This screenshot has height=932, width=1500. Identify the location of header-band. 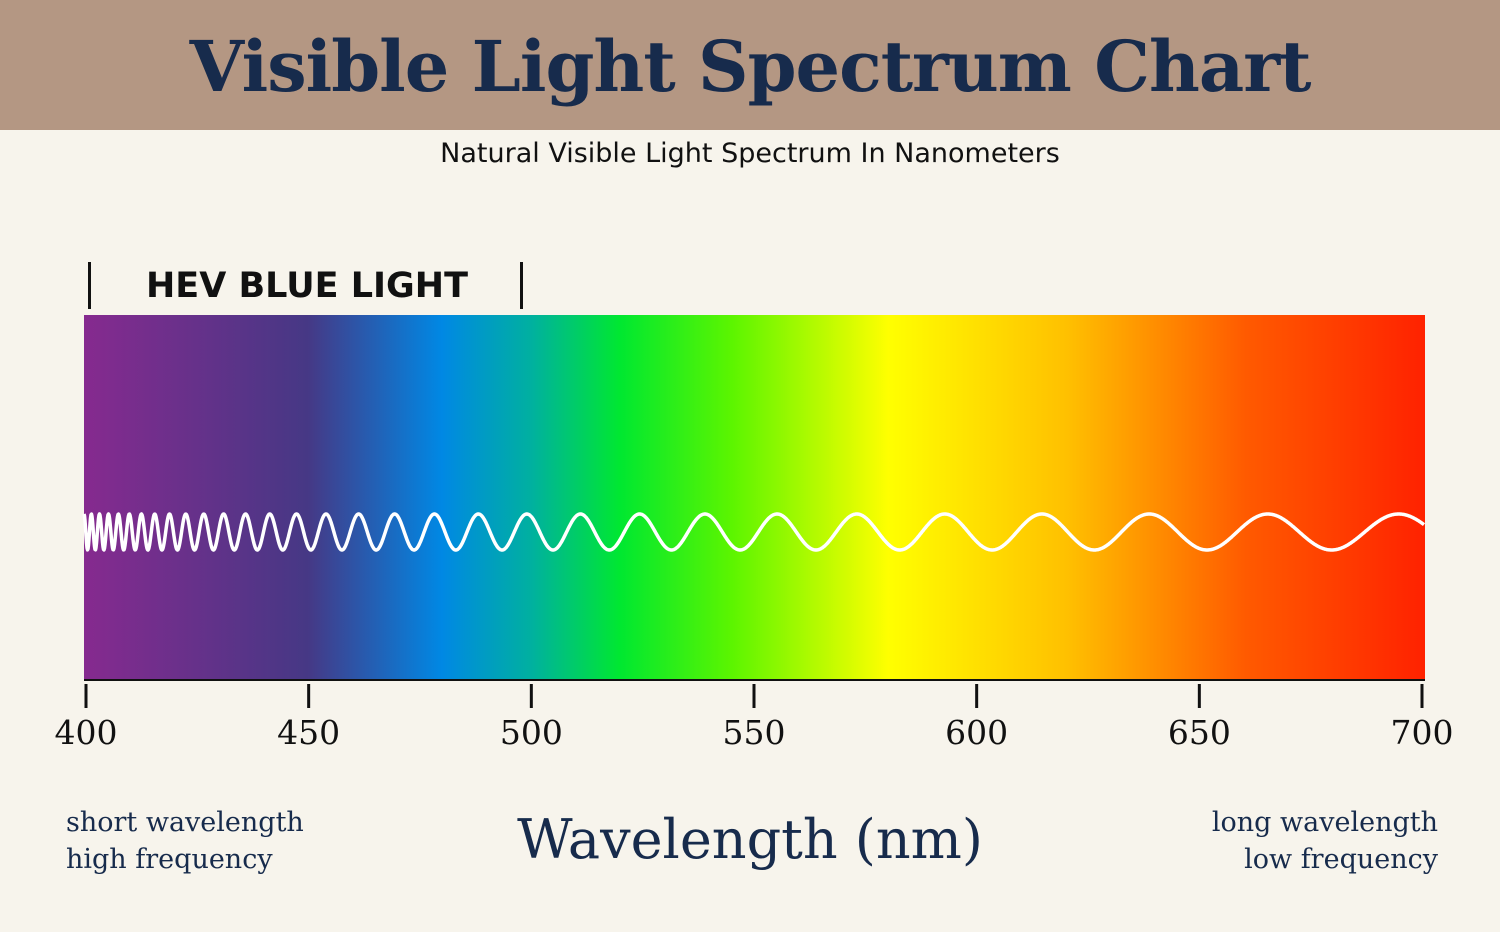
(750, 65).